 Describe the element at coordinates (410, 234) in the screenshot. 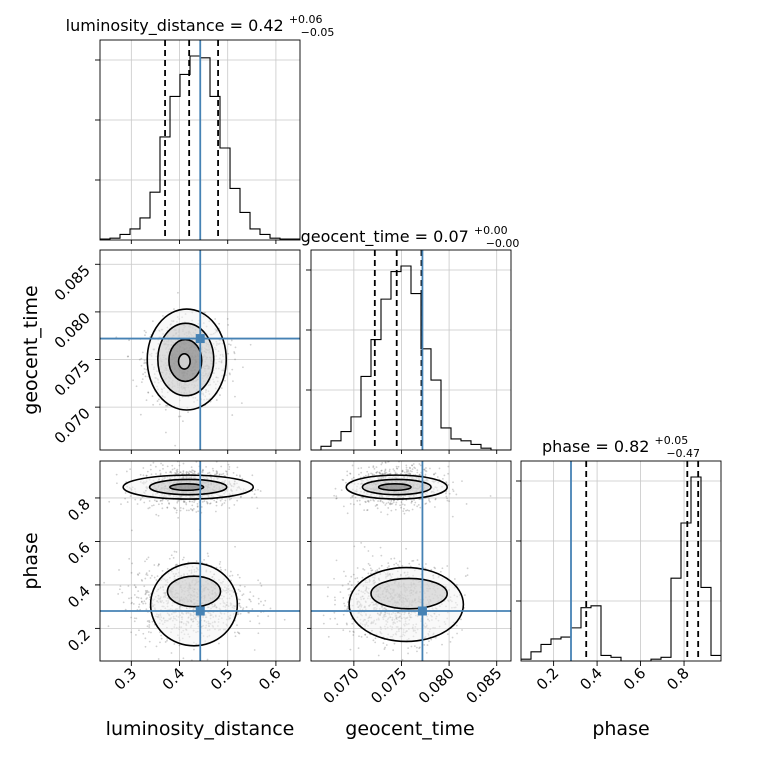

I see `title-geocent-time: geocent_time = 0.07 +0.00 −0.00` at that location.